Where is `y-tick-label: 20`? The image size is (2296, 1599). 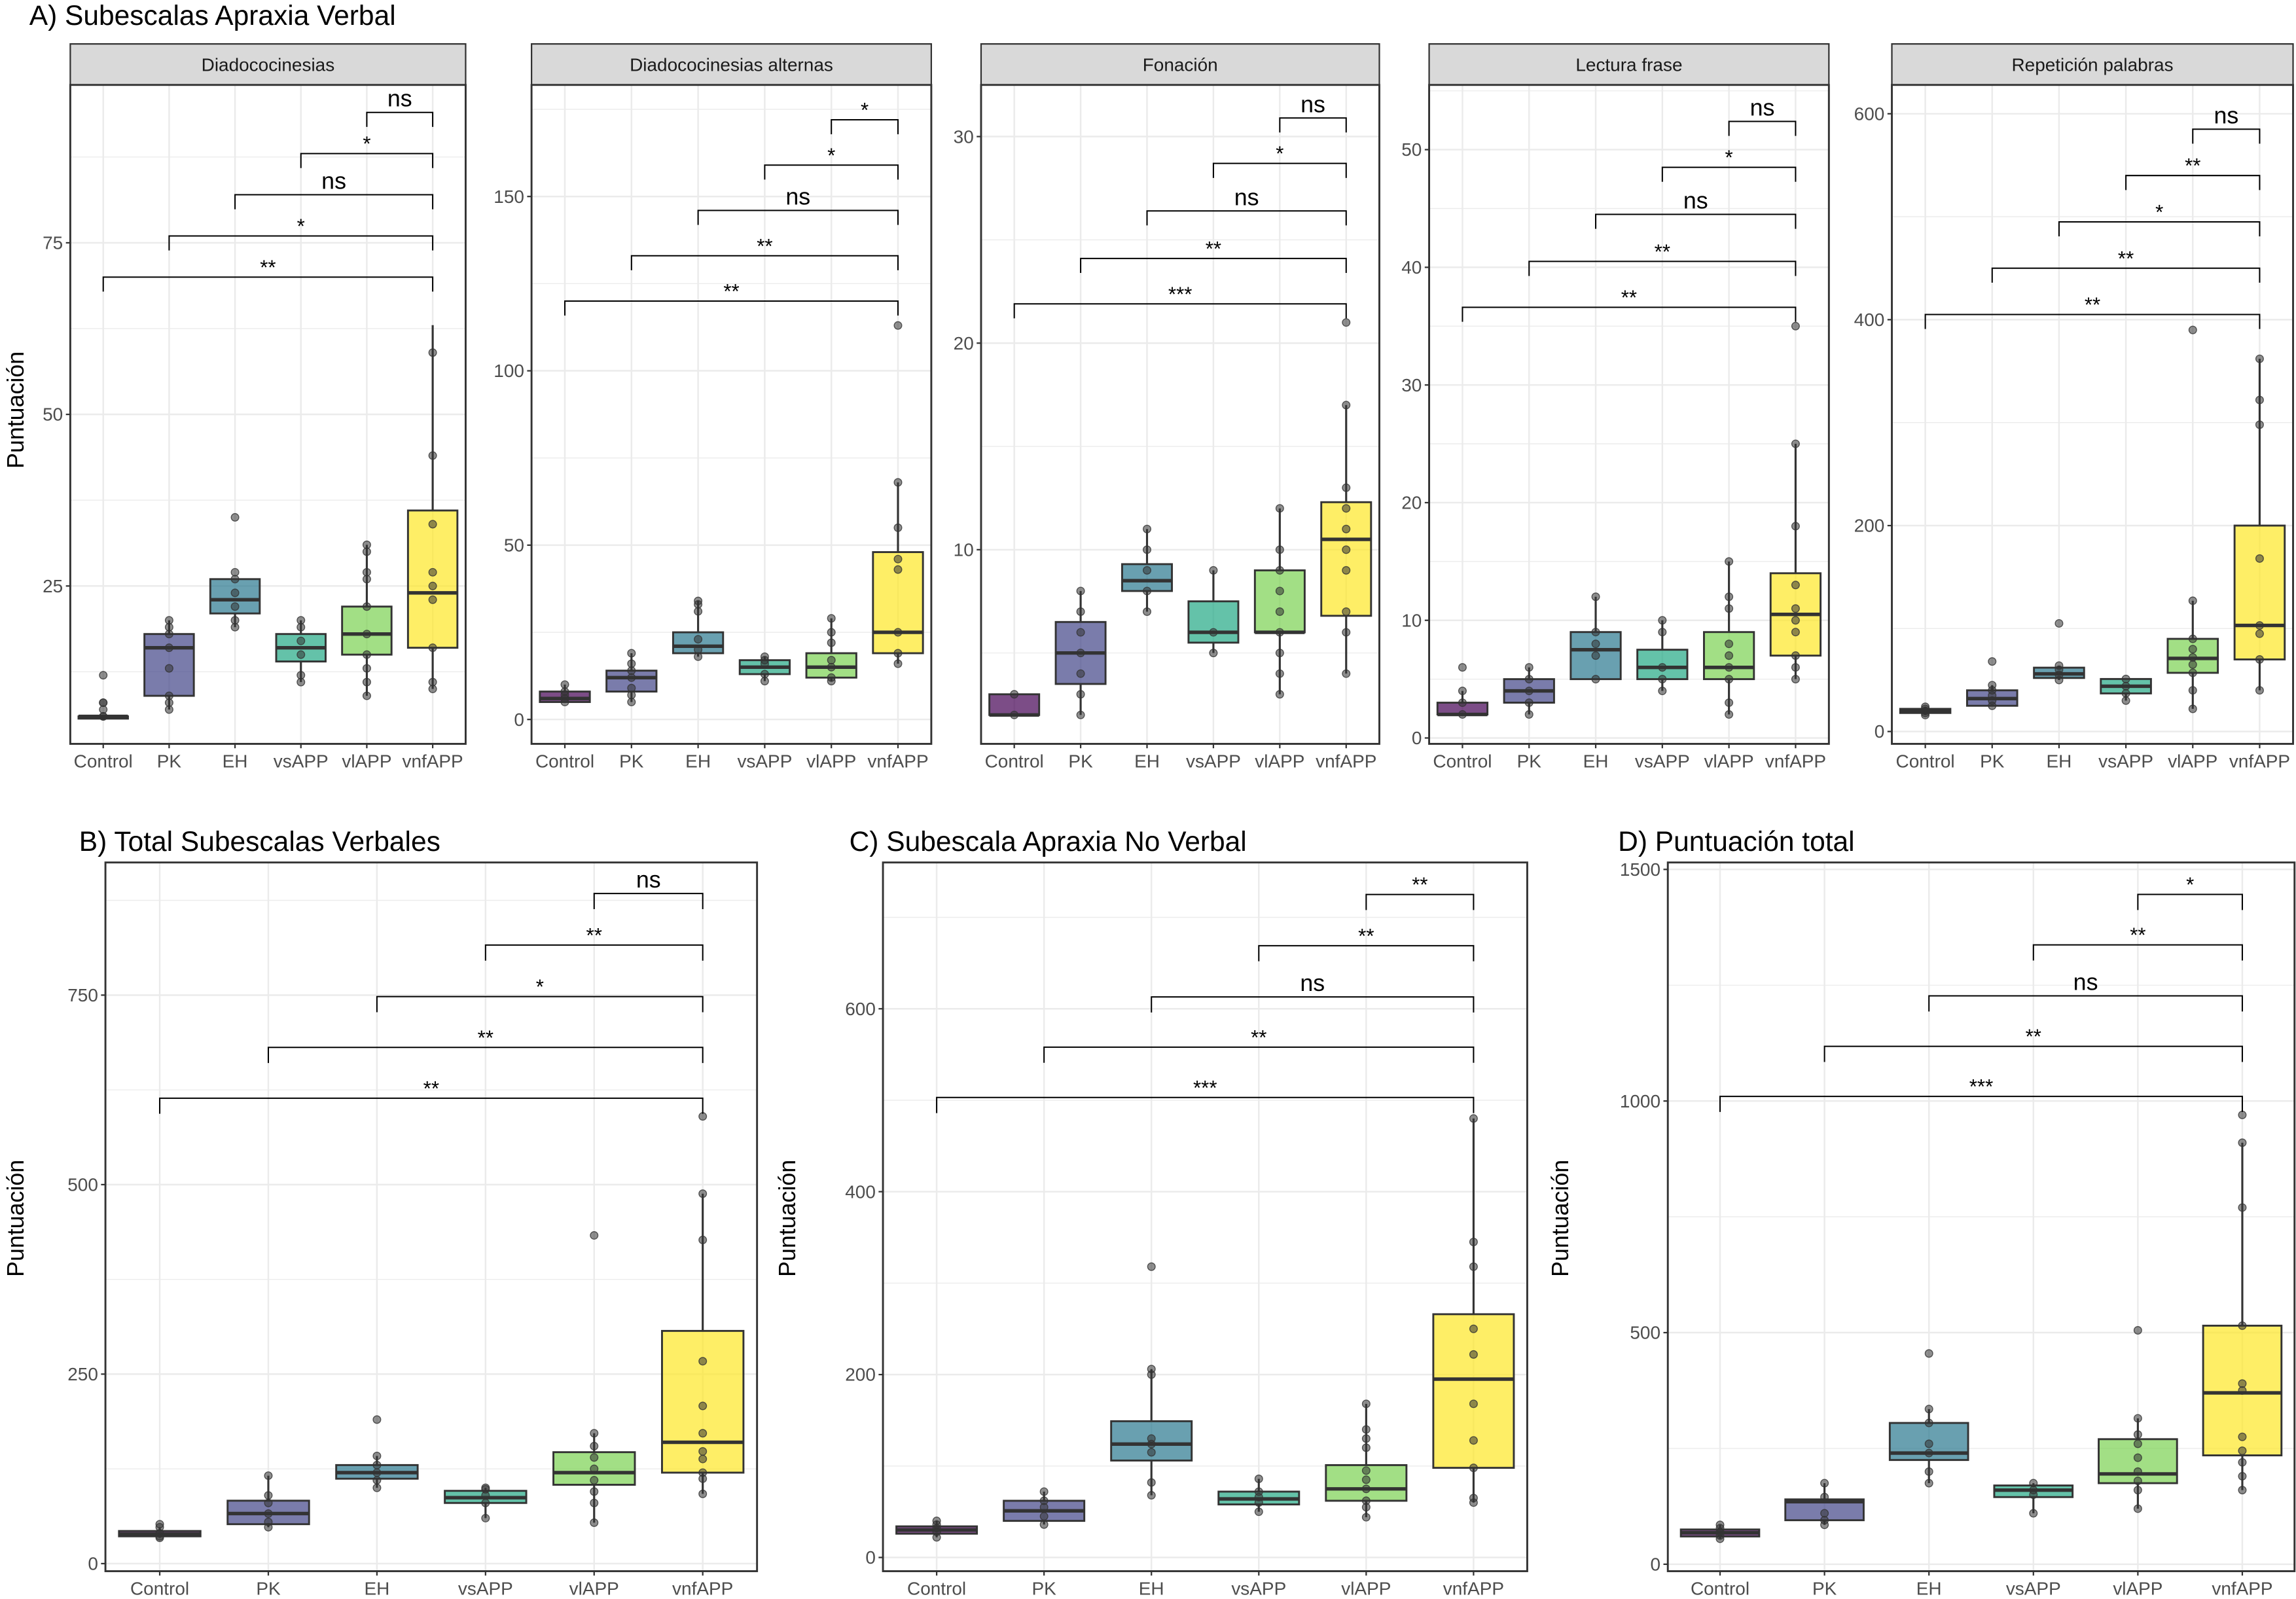 y-tick-label: 20 is located at coordinates (1411, 503).